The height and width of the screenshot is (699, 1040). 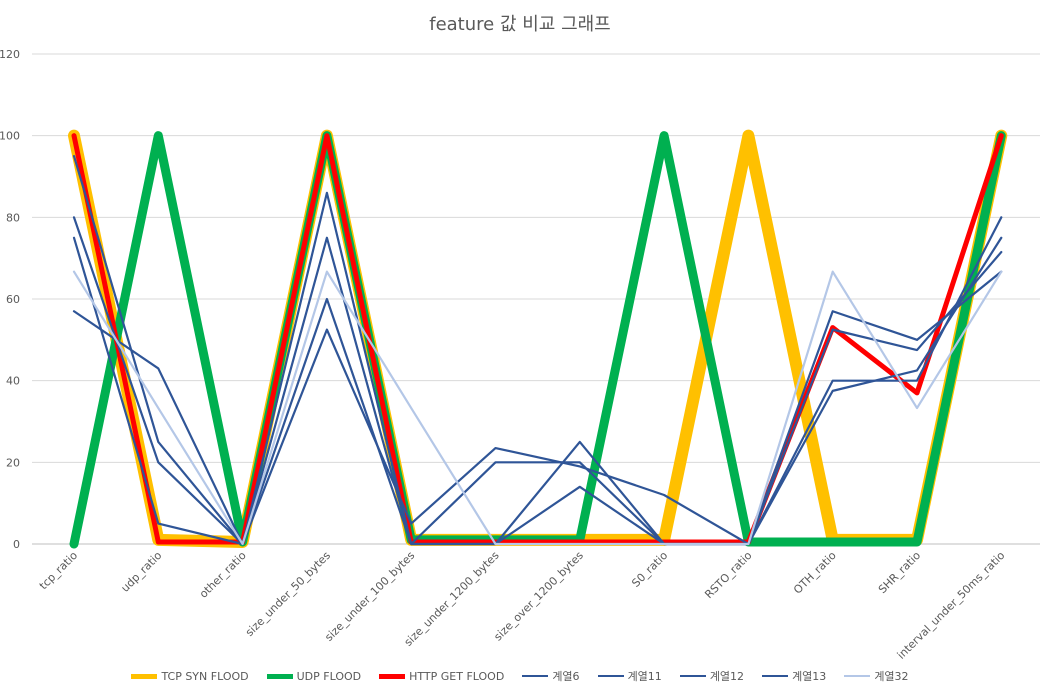 I want to click on legend-item: 계열12, so click(x=712, y=676).